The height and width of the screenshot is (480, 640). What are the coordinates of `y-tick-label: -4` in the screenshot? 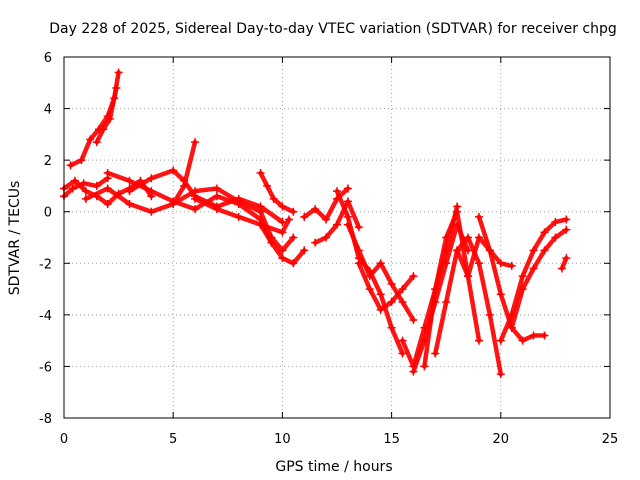 It's located at (45, 316).